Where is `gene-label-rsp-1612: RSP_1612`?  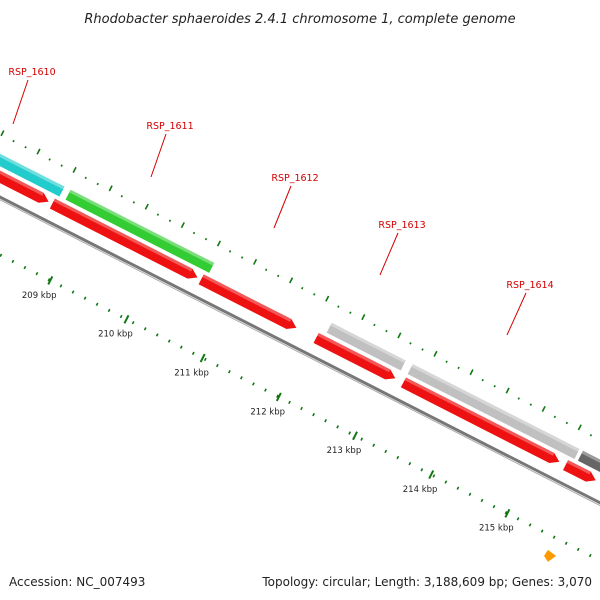 gene-label-rsp-1612: RSP_1612 is located at coordinates (294, 178).